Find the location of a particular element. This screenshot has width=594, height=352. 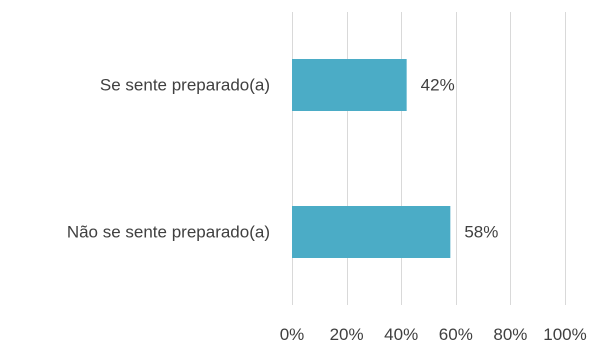

x-tick-label-60: 60% is located at coordinates (456, 334).